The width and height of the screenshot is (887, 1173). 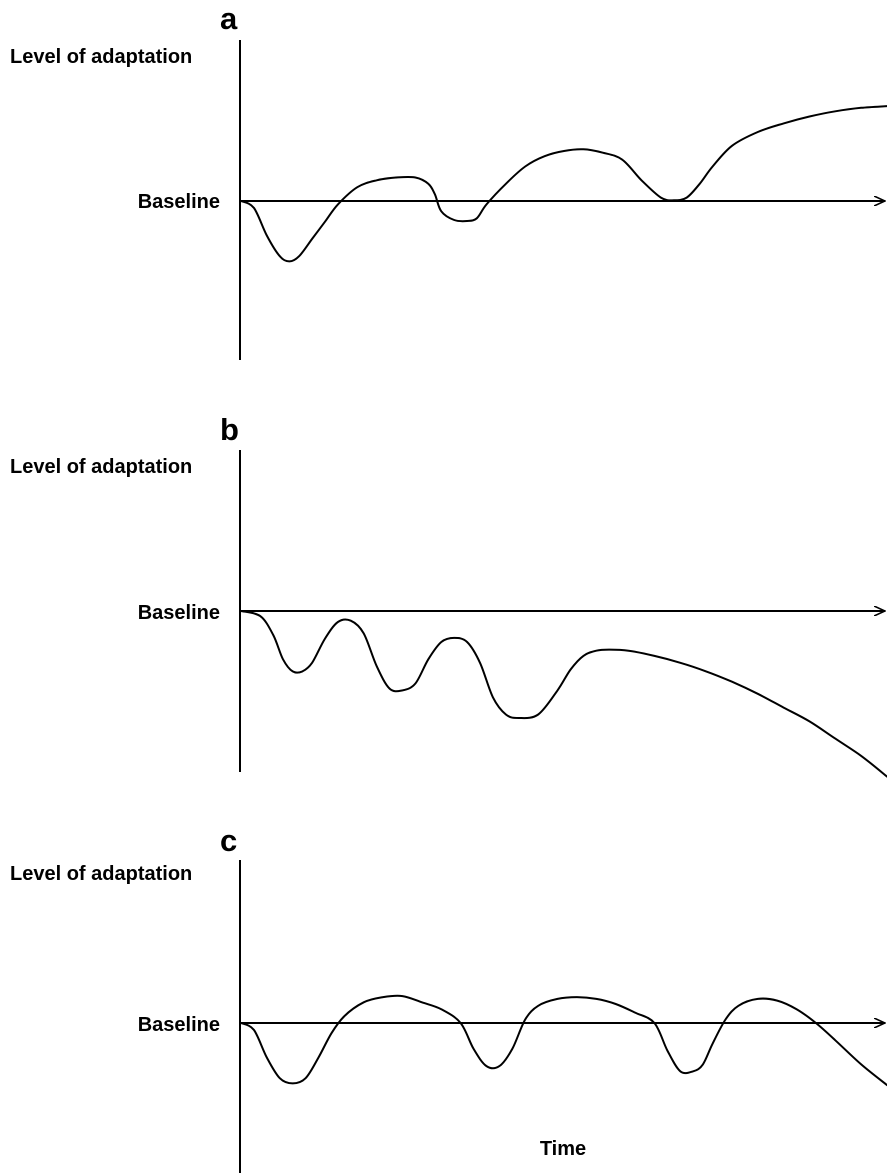 I want to click on panel-b-adaptation-curve, so click(x=563, y=694).